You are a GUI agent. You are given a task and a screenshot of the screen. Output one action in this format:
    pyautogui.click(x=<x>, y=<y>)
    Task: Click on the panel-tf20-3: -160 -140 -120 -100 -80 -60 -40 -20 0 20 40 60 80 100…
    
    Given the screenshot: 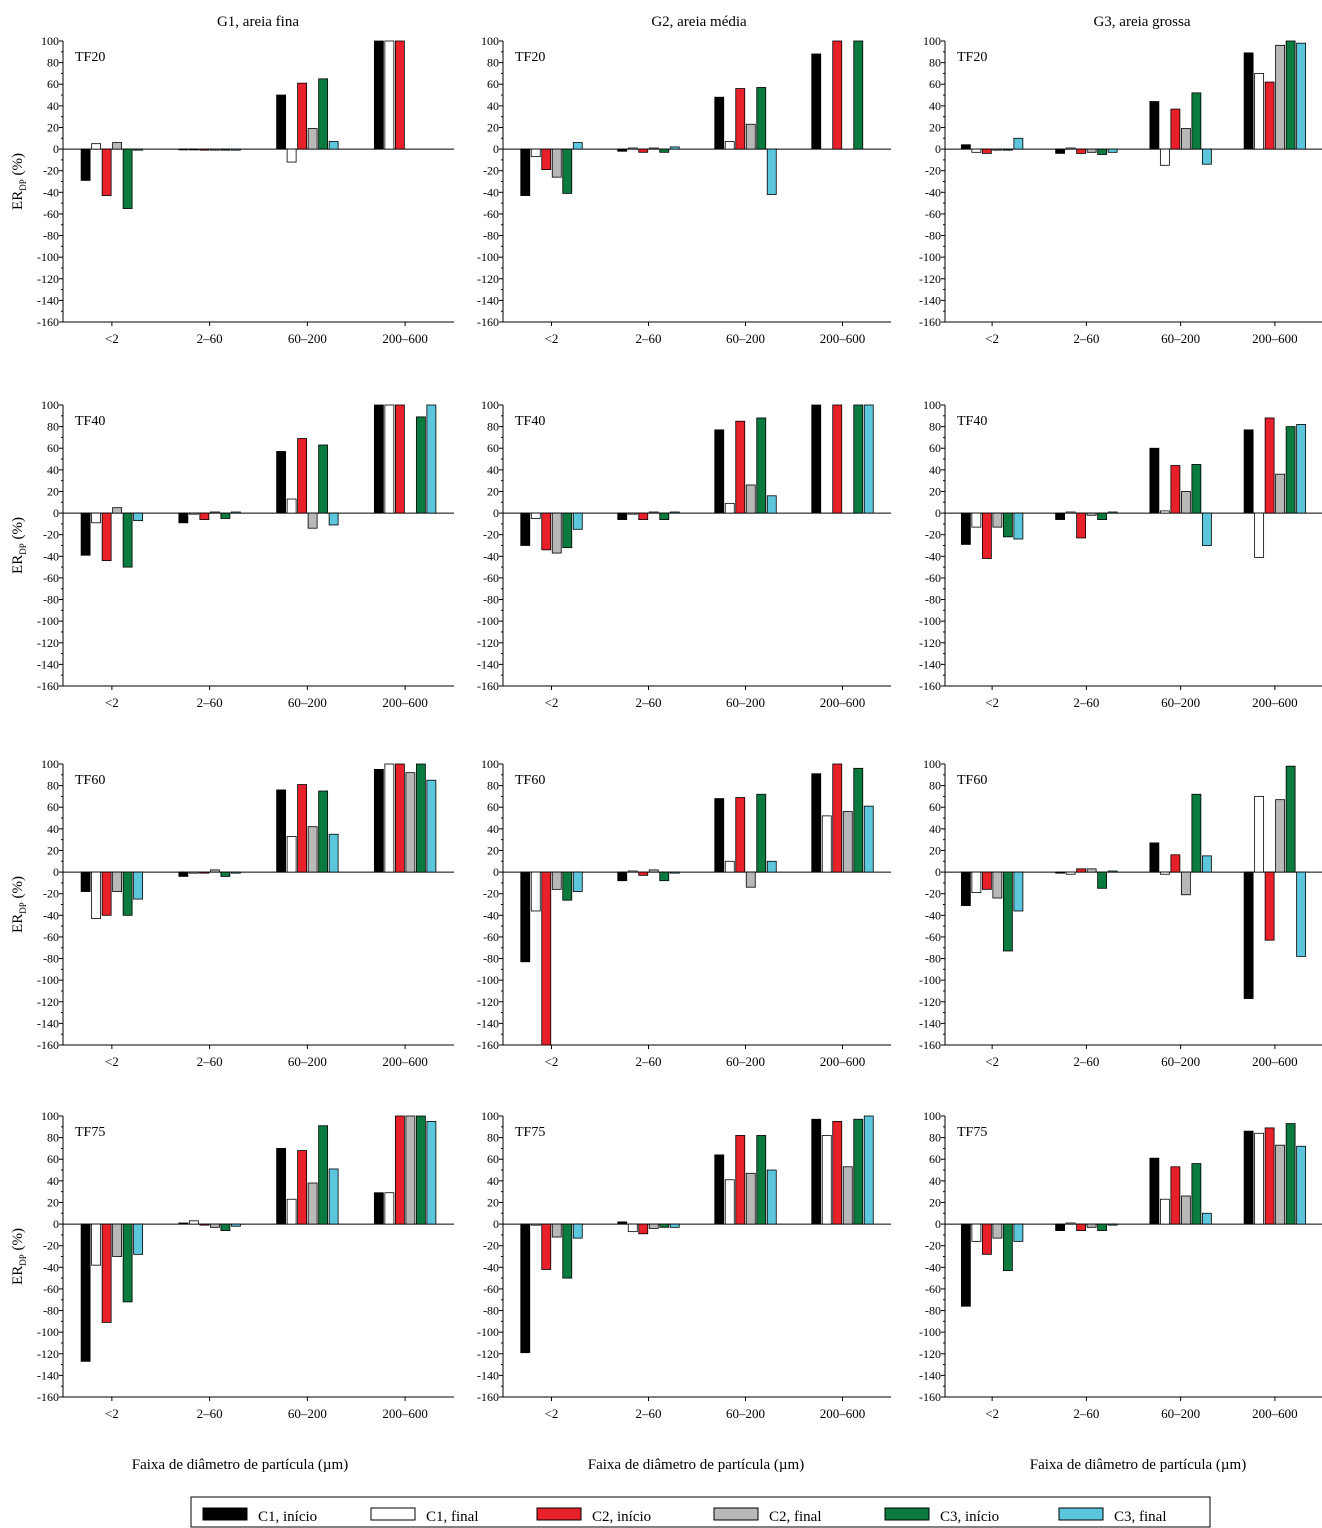 What is the action you would take?
    pyautogui.click(x=1120, y=190)
    